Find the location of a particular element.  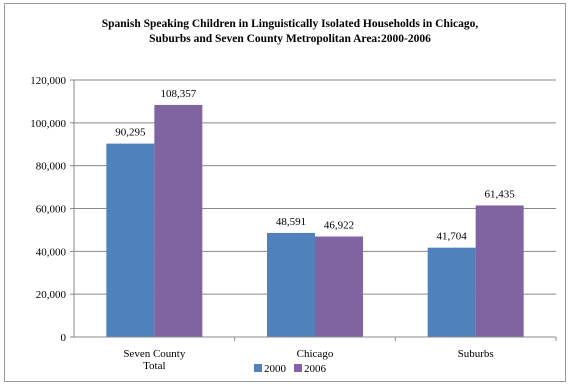

y-tick-label: 60,000 is located at coordinates (51, 210).